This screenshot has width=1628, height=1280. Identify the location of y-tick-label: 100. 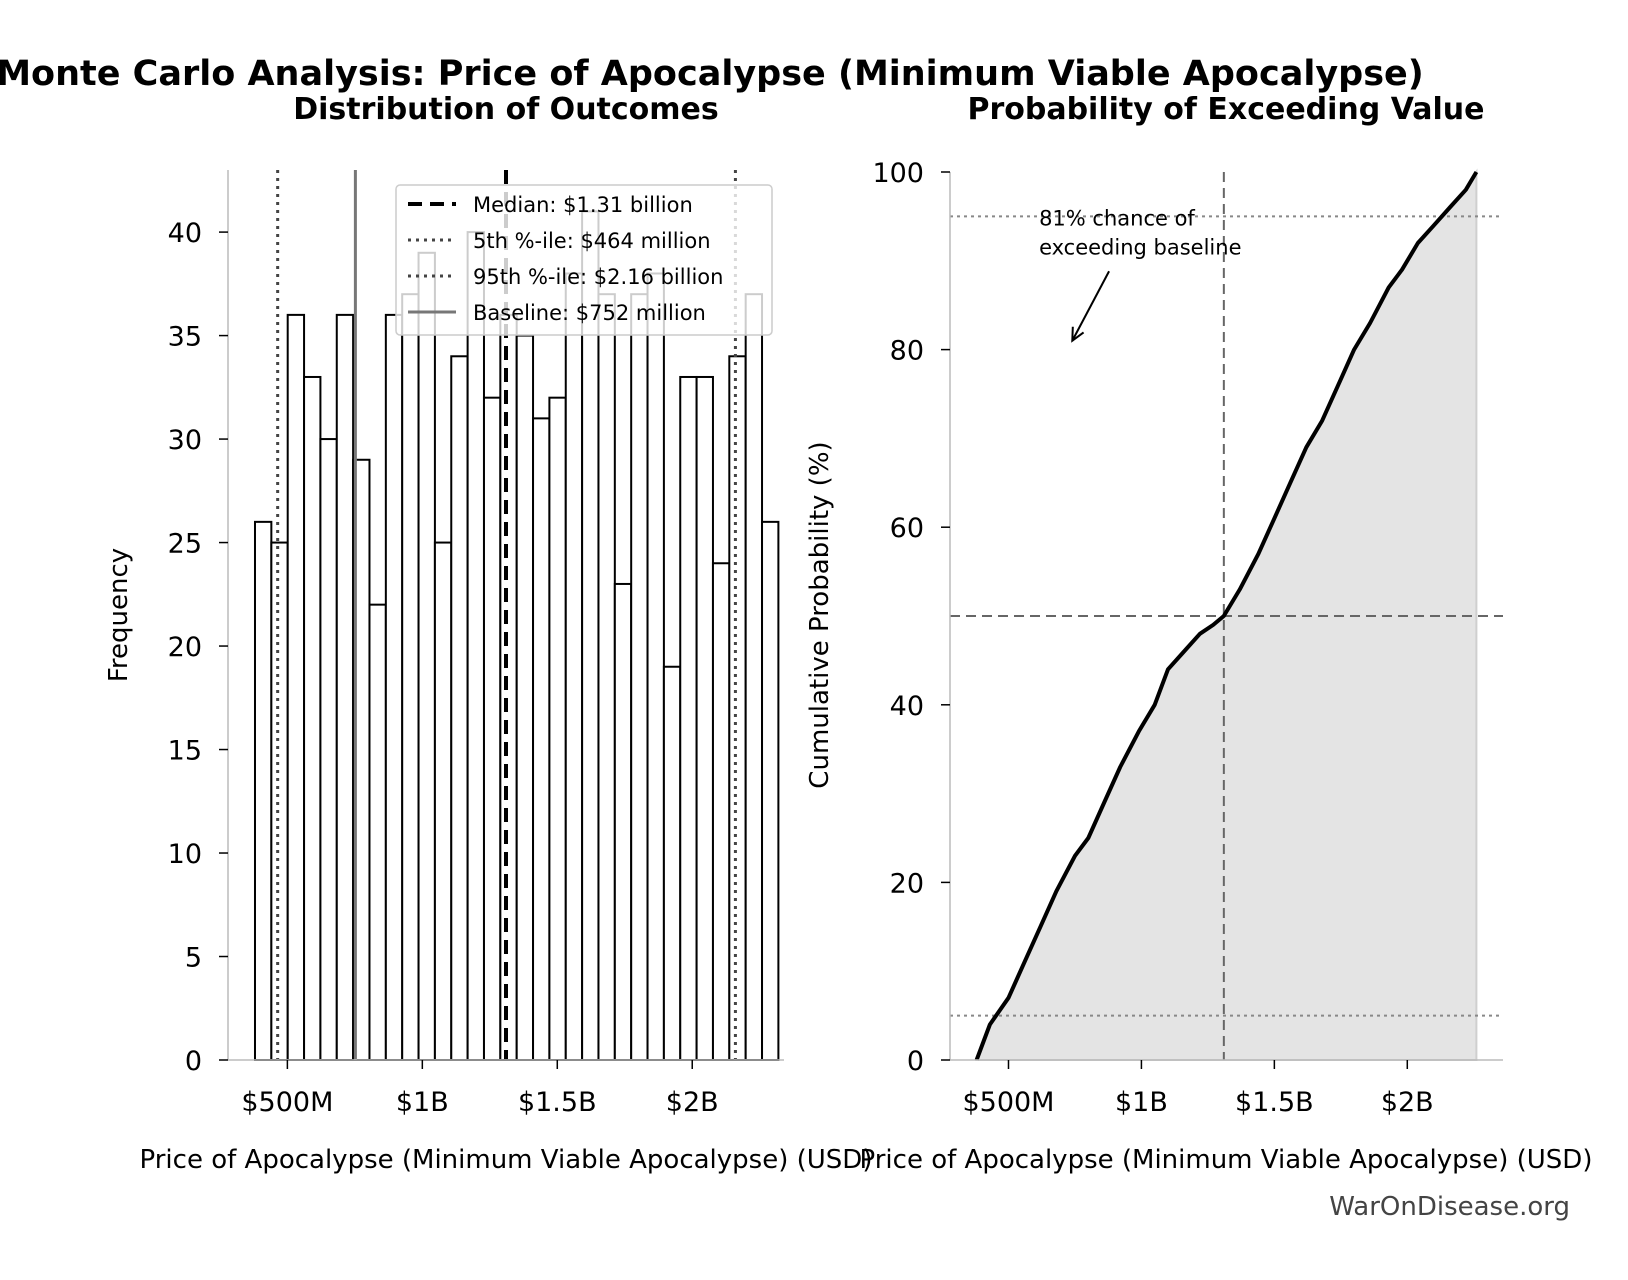
(898, 173).